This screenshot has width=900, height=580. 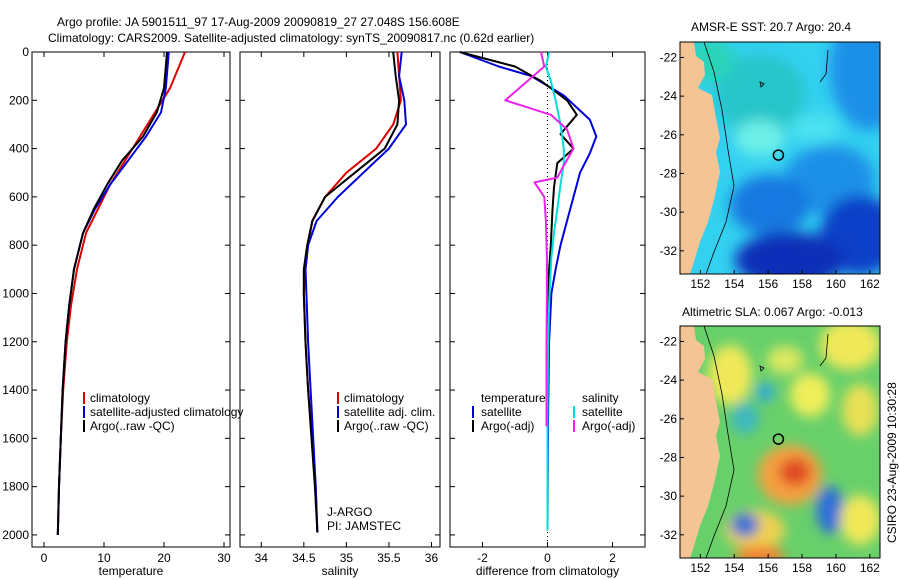 I want to click on sla-map-ytick-label: -24, so click(x=669, y=380).